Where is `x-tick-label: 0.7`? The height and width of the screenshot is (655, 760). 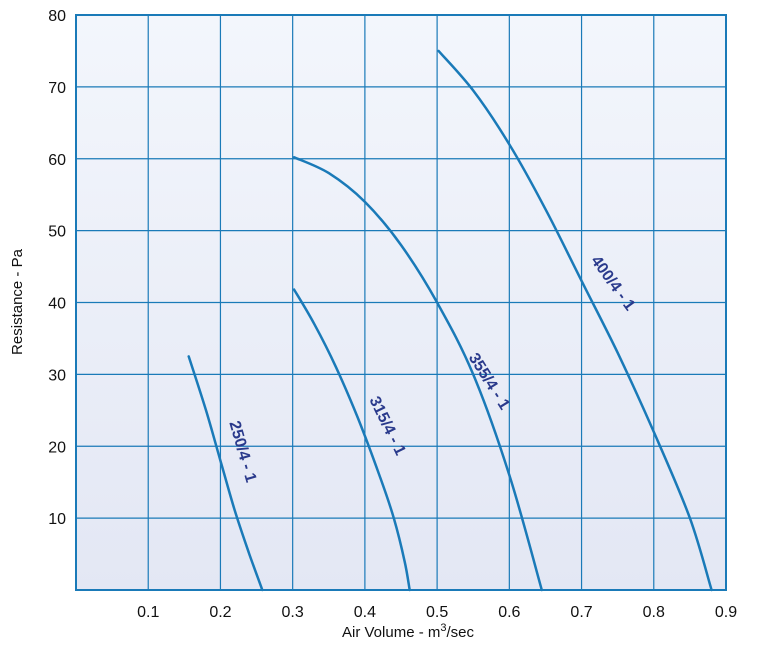 x-tick-label: 0.7 is located at coordinates (581, 612).